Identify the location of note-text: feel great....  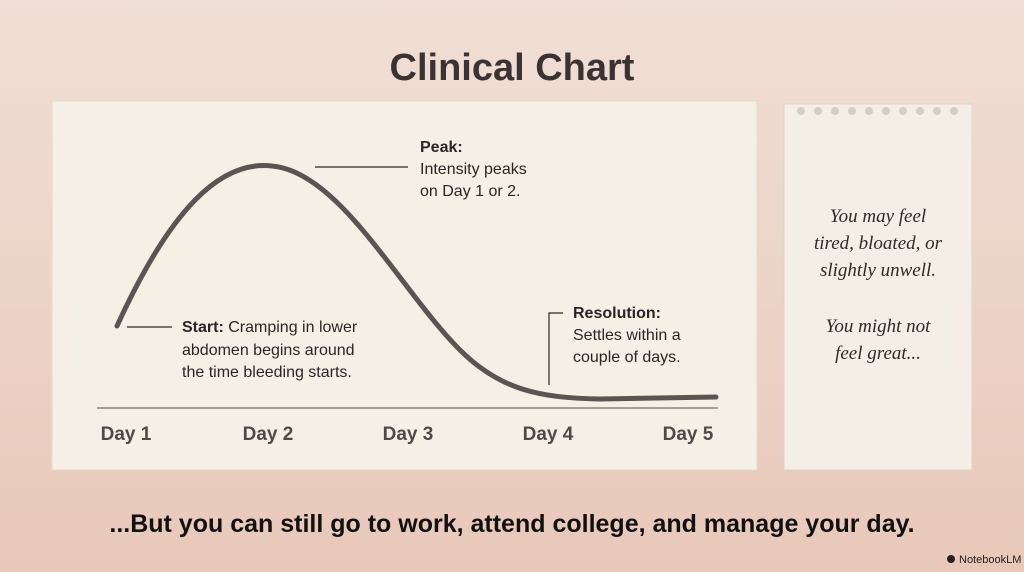
(878, 353).